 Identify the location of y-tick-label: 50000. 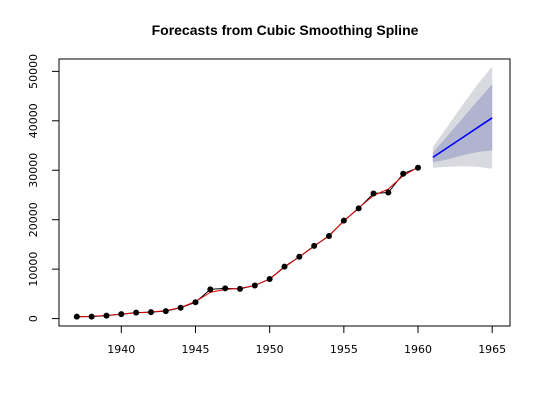
(33, 71).